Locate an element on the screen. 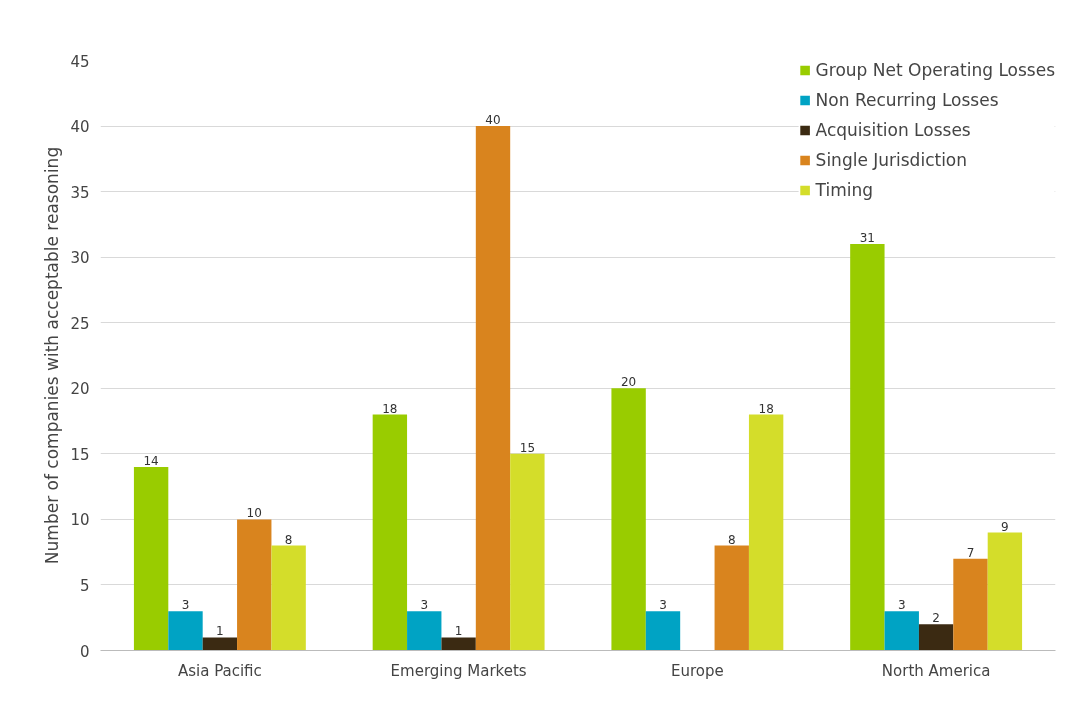 The height and width of the screenshot is (708, 1085). y-tick-label: 5 is located at coordinates (84, 585).